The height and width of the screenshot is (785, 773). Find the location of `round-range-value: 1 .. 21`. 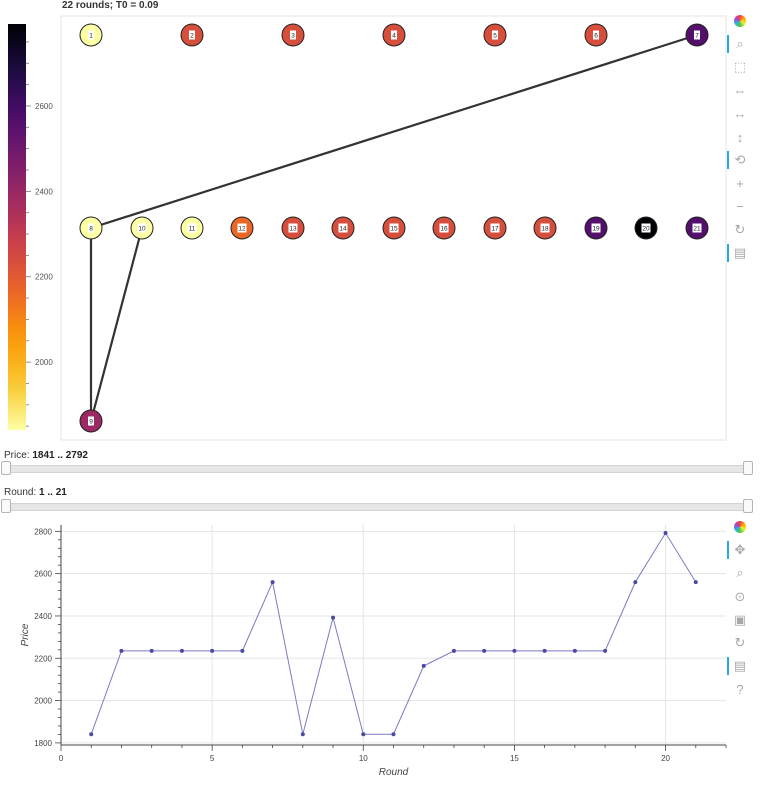

round-range-value: 1 .. 21 is located at coordinates (53, 492).